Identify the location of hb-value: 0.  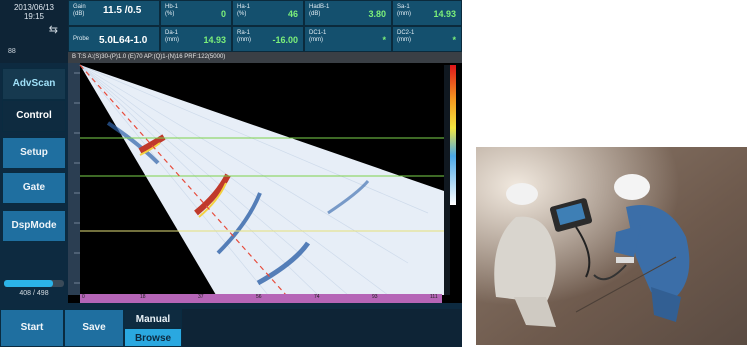
(223, 14).